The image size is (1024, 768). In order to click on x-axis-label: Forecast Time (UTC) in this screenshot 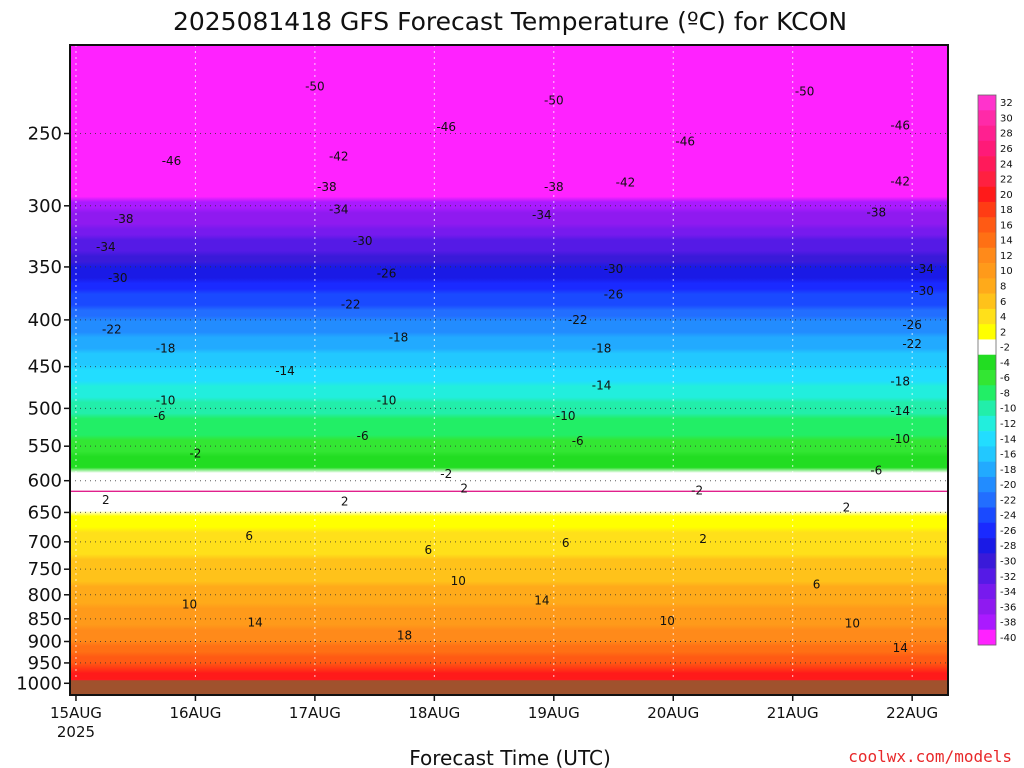, I will do `click(510, 757)`.